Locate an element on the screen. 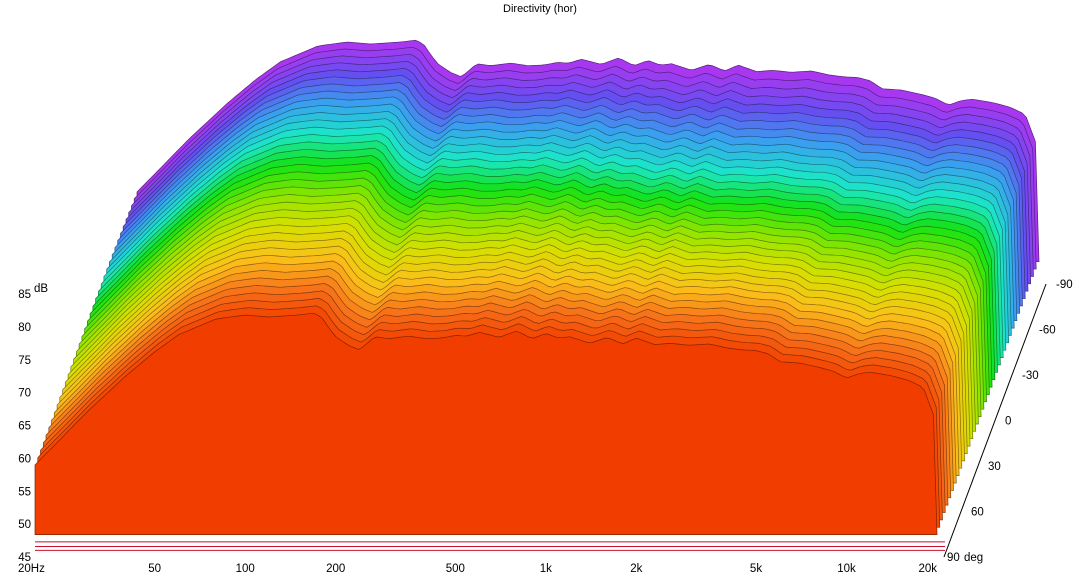 This screenshot has width=1080, height=577. z-tick-label: -90 is located at coordinates (1064, 285).